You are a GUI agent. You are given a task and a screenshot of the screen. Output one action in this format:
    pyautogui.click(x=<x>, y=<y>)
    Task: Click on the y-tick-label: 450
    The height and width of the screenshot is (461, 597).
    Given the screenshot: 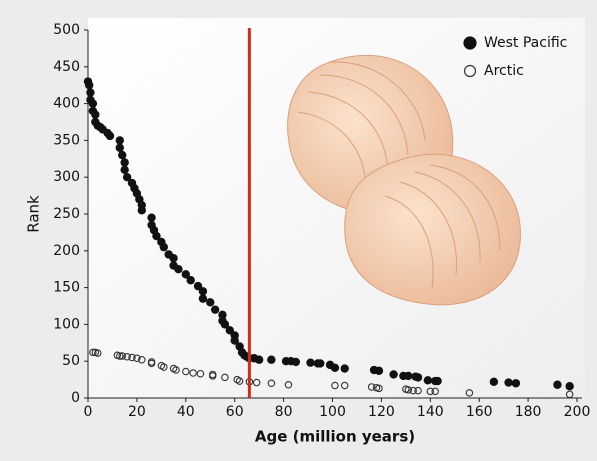 What is the action you would take?
    pyautogui.click(x=66, y=67)
    